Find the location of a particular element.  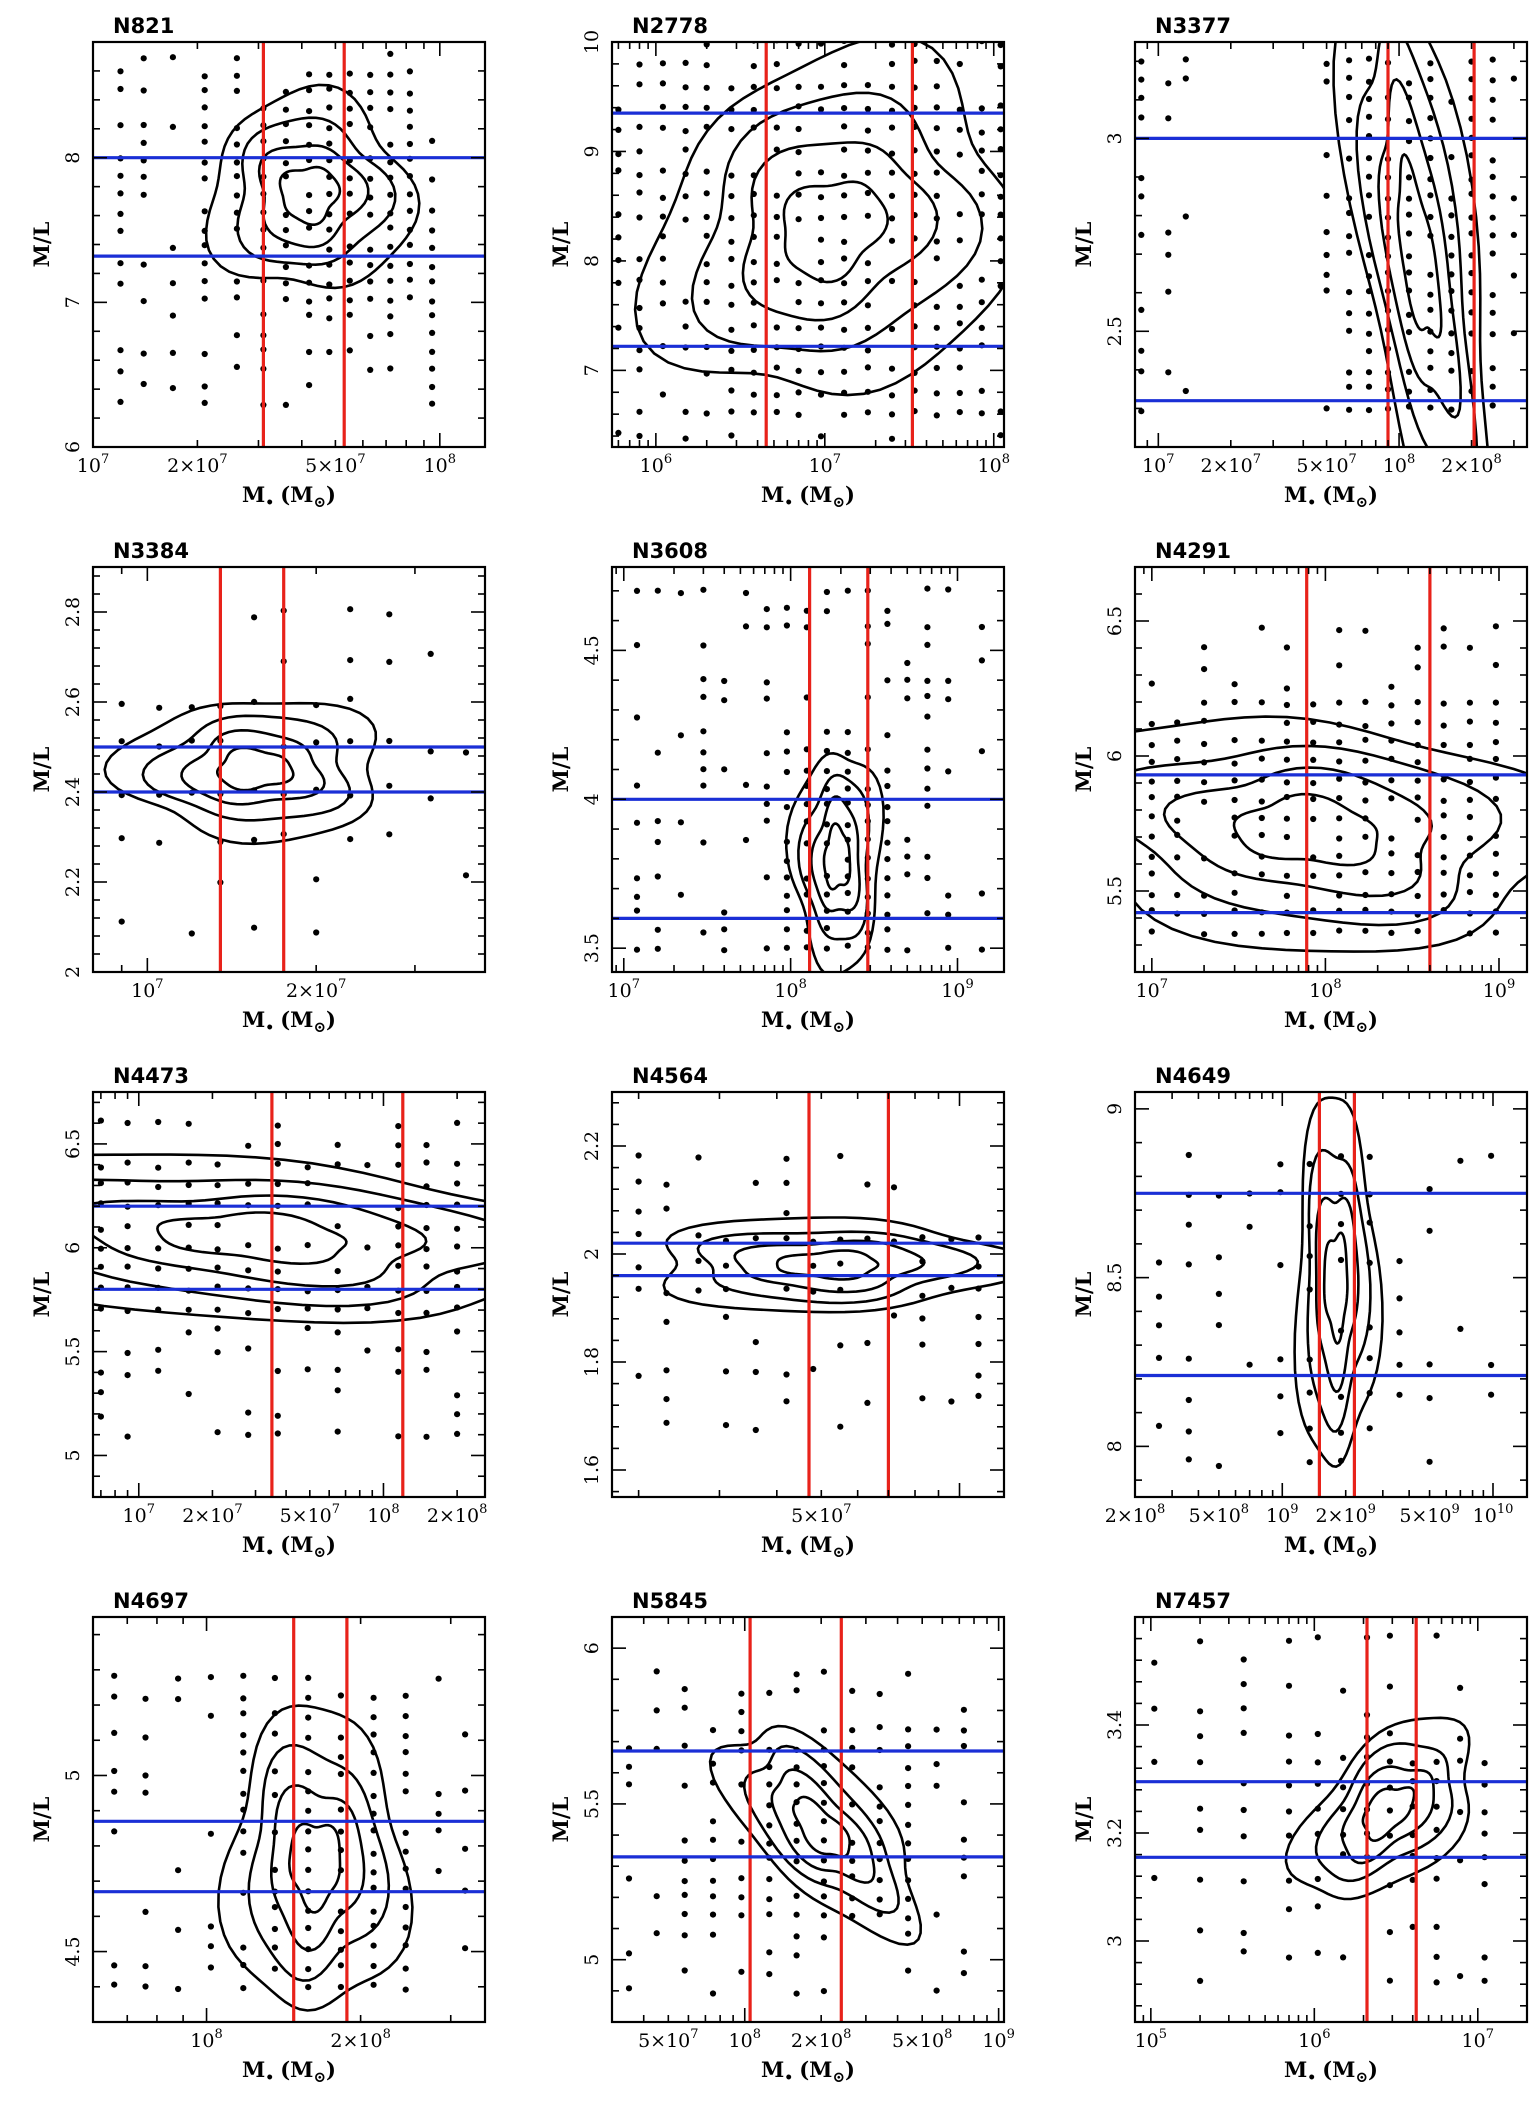

x-tick-label: 107 is located at coordinates (825, 464).